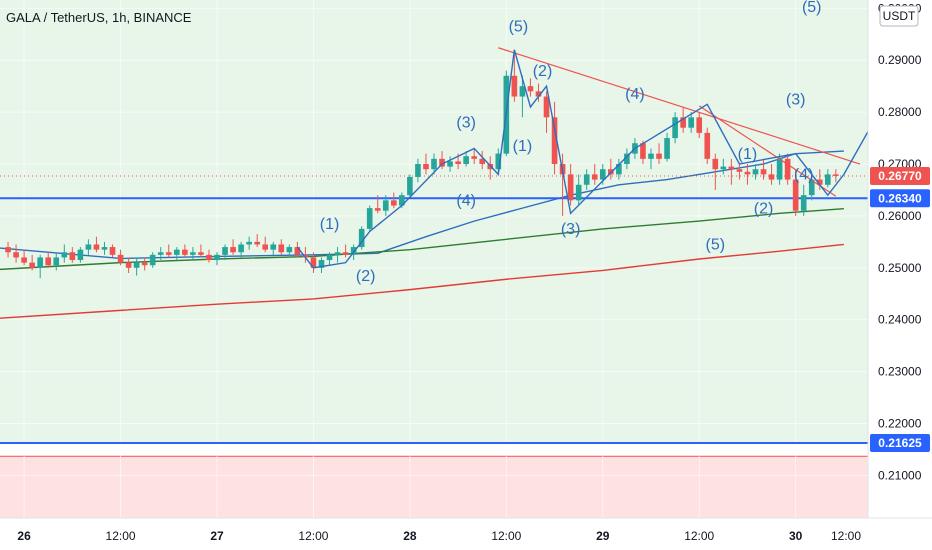  Describe the element at coordinates (434, 487) in the screenshot. I see `zone-red` at that location.